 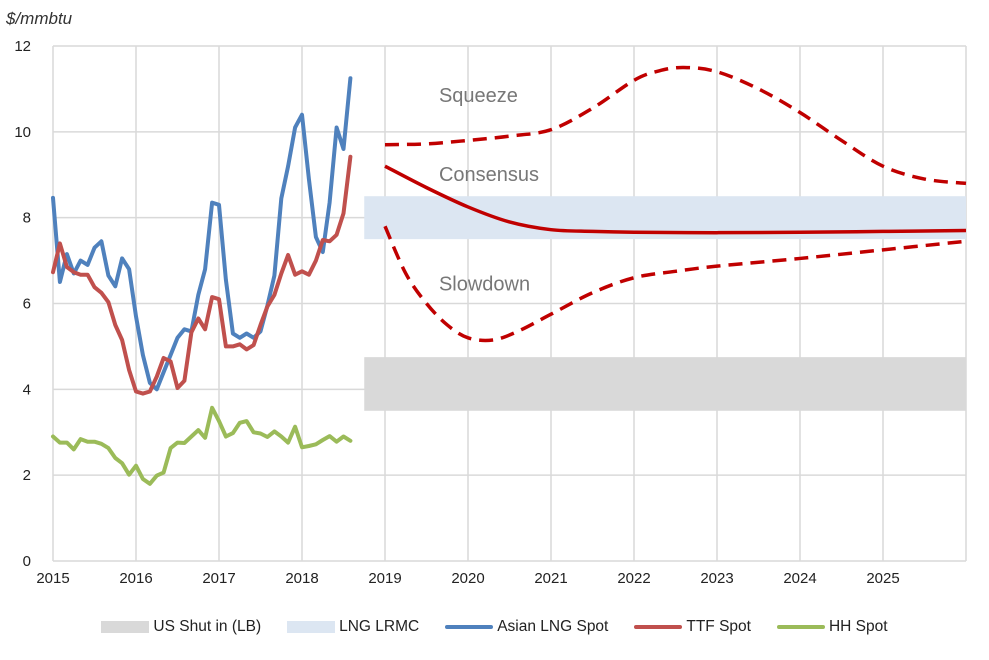 I want to click on x-tick-label: 2018, so click(x=301, y=578).